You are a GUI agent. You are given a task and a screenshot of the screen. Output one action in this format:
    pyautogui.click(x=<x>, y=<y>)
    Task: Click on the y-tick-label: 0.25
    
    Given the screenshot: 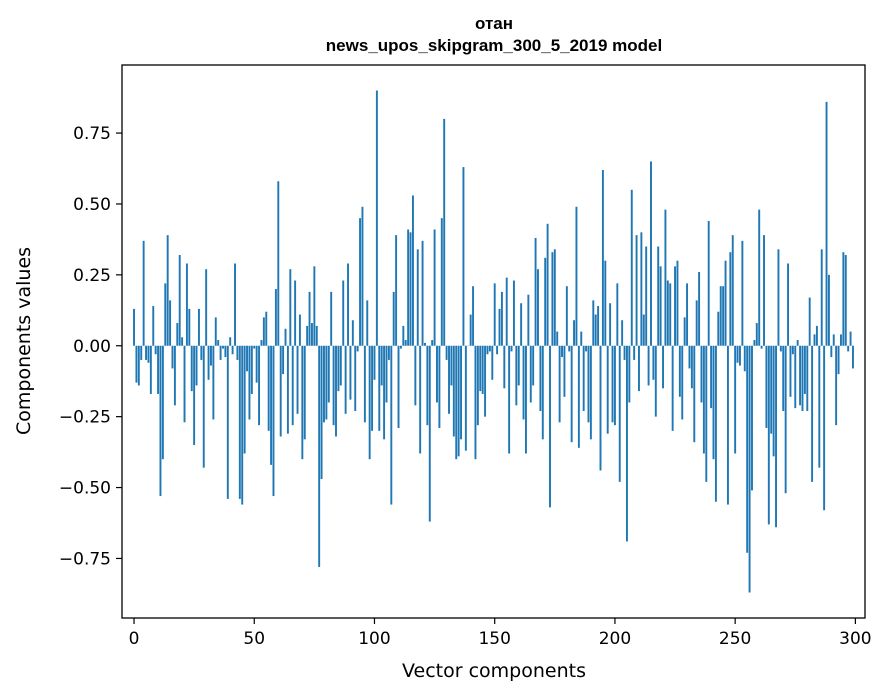 What is the action you would take?
    pyautogui.click(x=92, y=276)
    